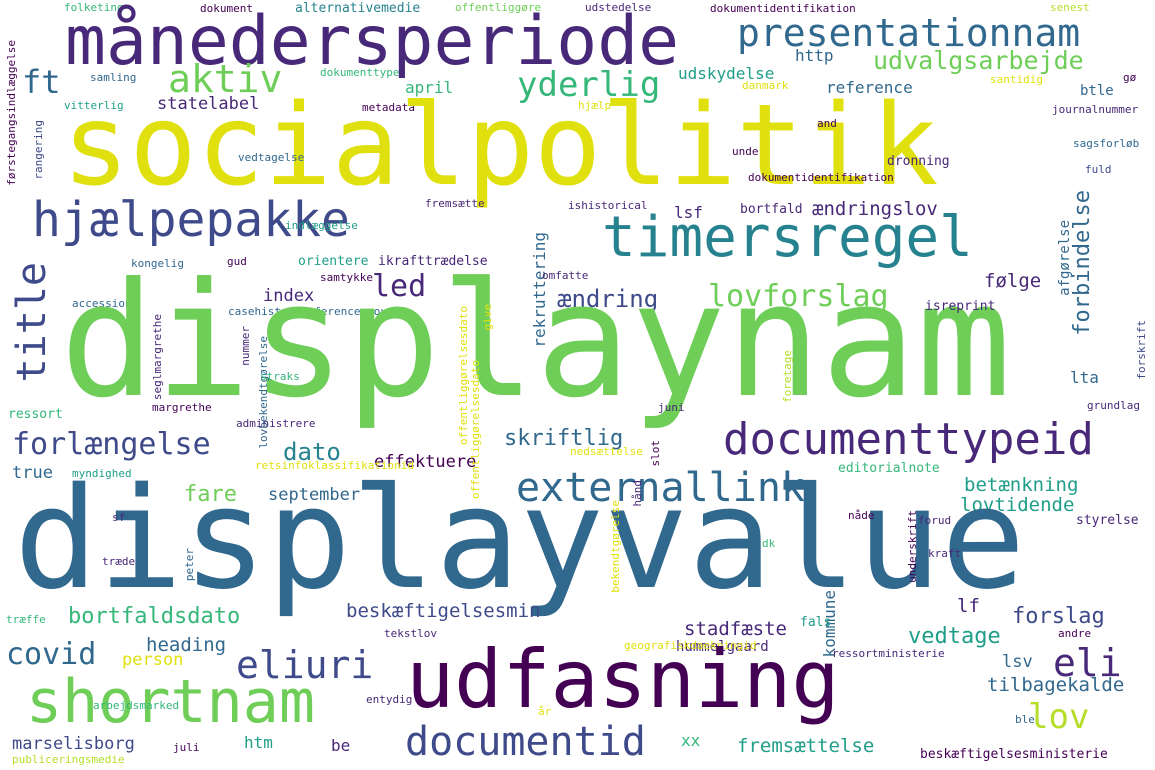 This screenshot has height=770, width=1155. I want to click on word-lta: lta, so click(1084, 377).